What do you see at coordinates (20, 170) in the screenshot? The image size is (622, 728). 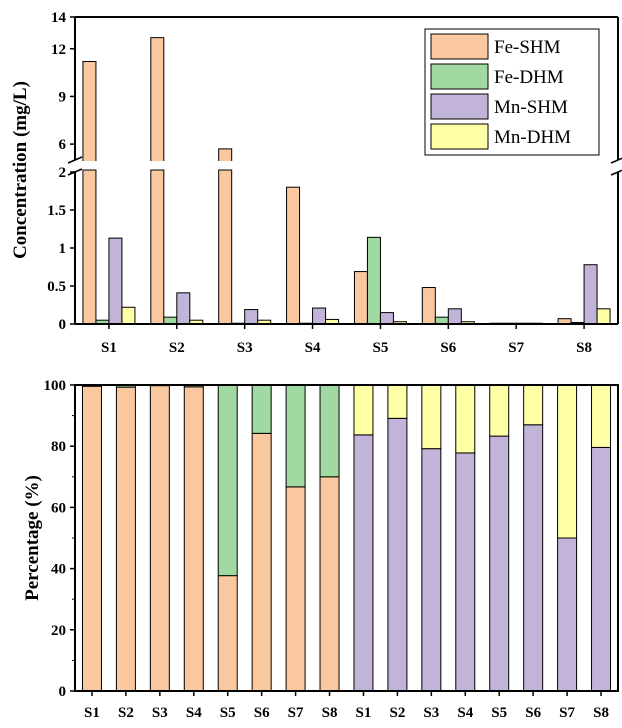 I see `concentration-y-axis-title: Concentration (mg/L)` at bounding box center [20, 170].